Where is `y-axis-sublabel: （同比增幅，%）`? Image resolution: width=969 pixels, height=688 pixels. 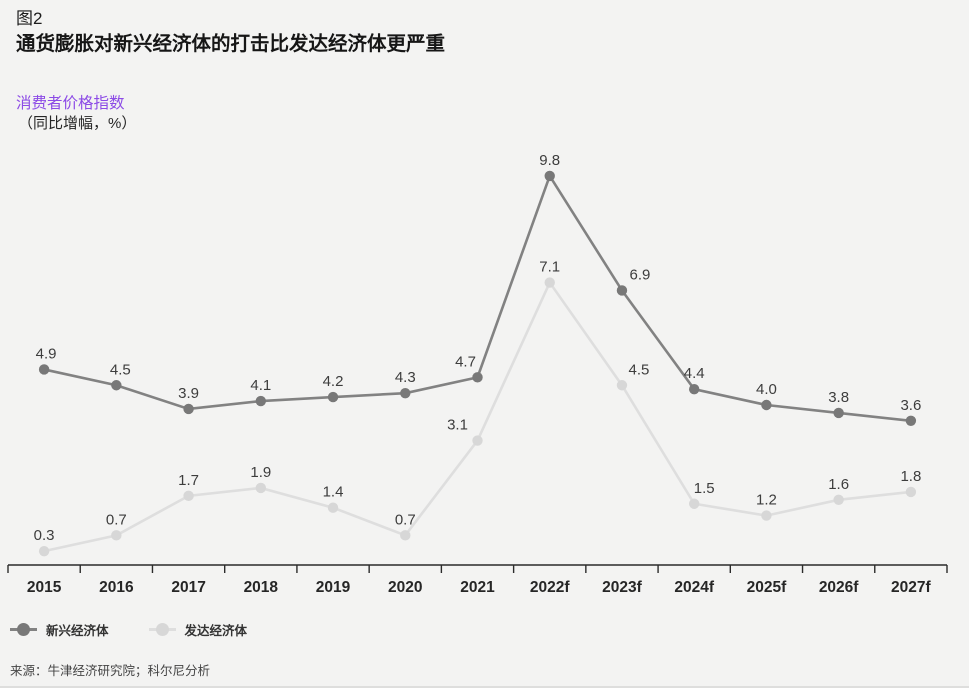 y-axis-sublabel: （同比增幅，%） is located at coordinates (77, 123).